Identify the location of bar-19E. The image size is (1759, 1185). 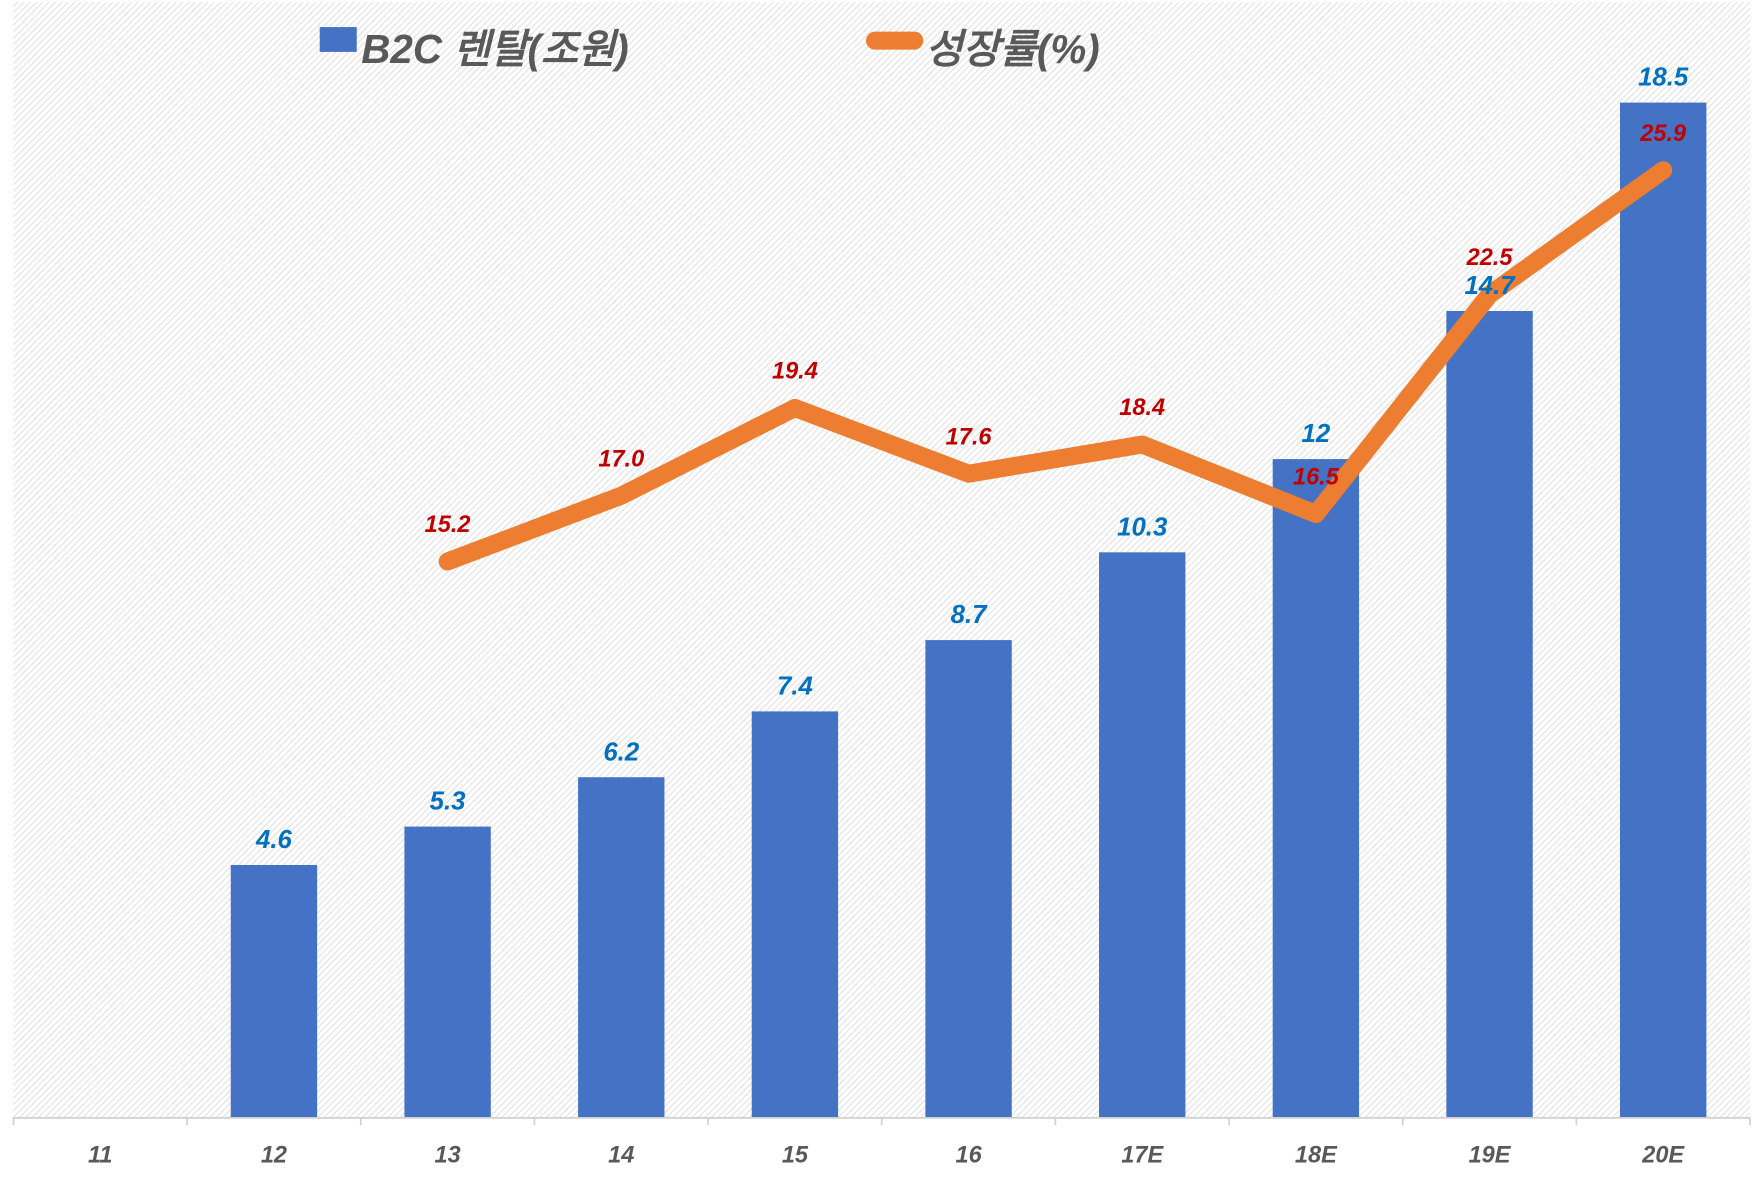
(1489, 714).